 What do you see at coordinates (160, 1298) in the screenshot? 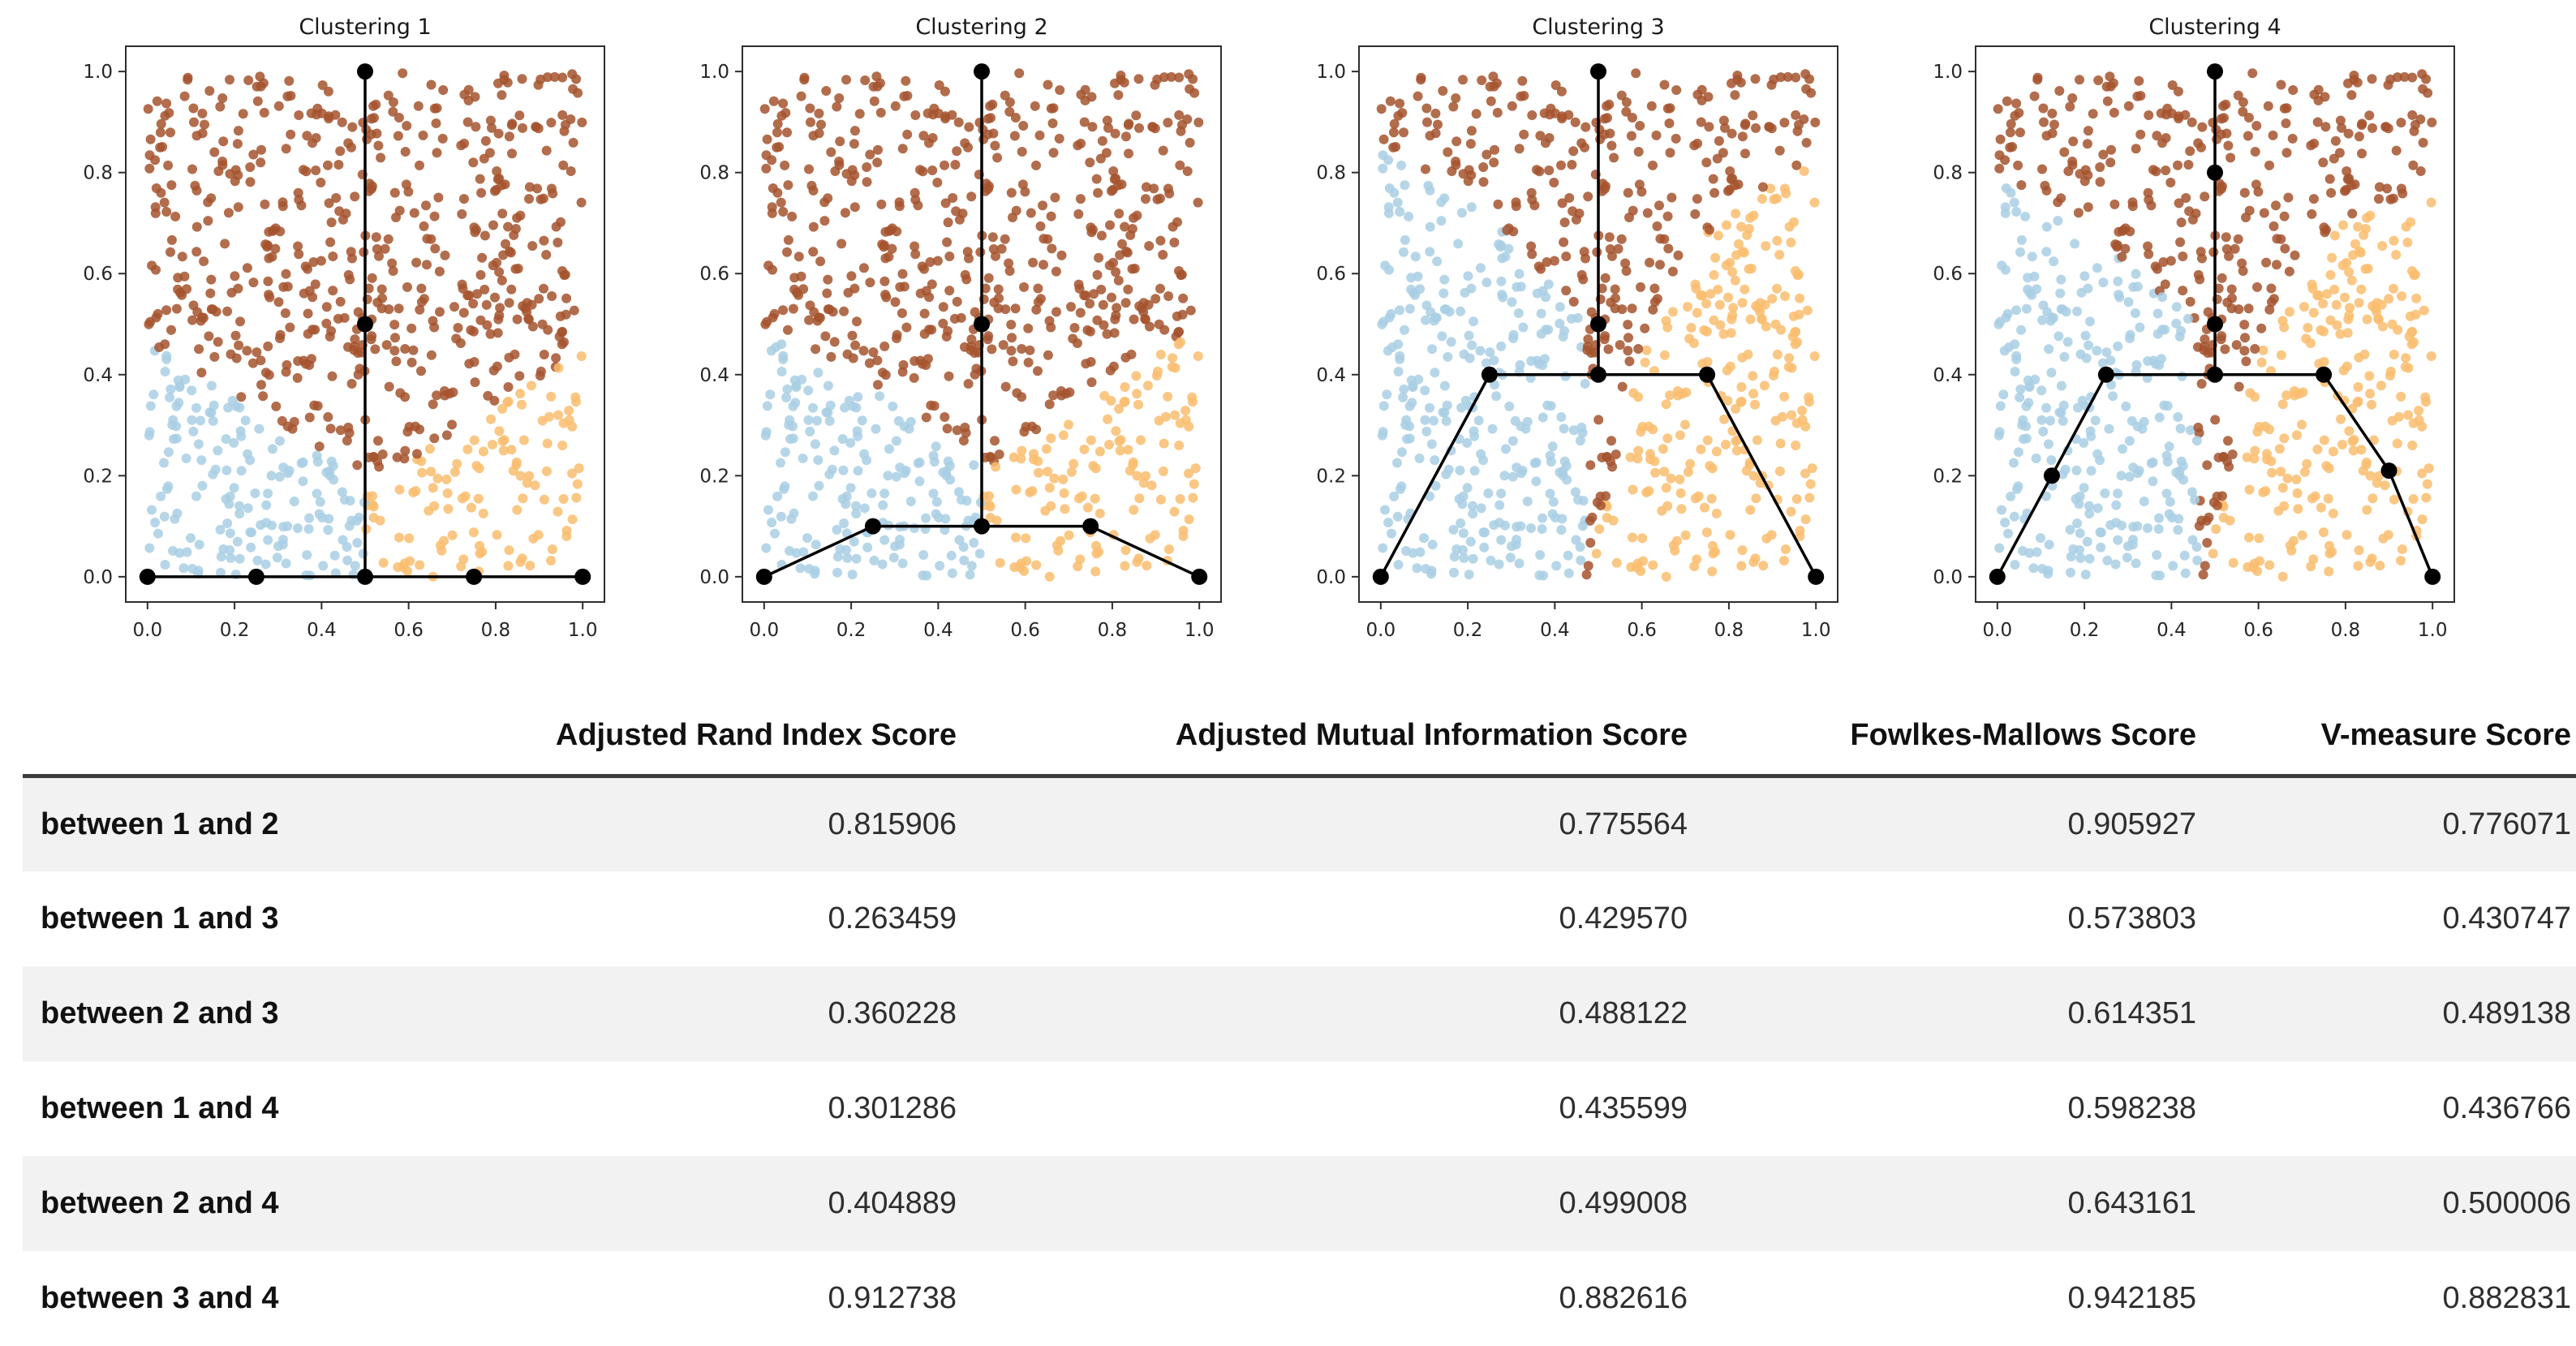
I see `row-label: between 3 and 4` at bounding box center [160, 1298].